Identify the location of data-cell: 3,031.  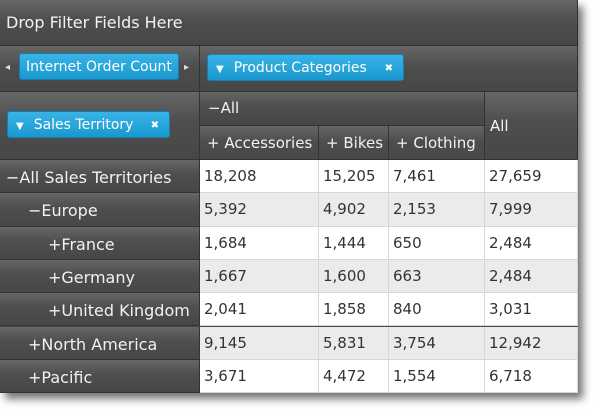
(531, 310).